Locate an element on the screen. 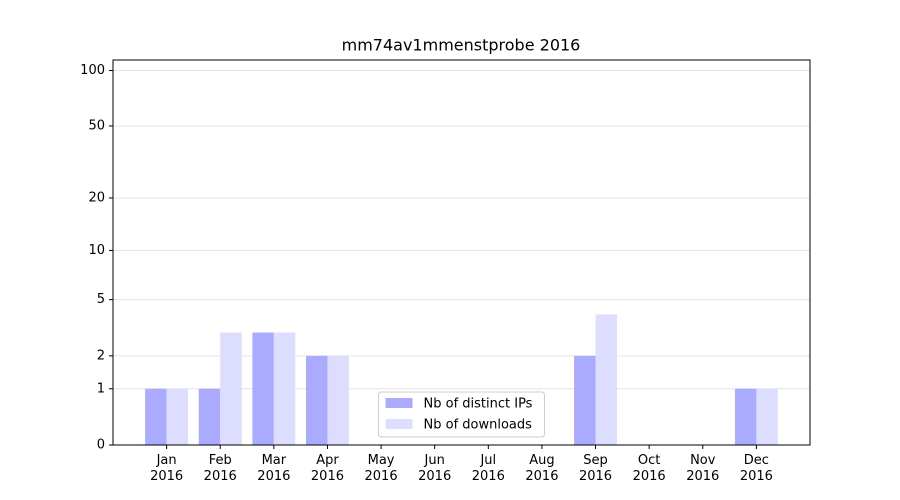 The height and width of the screenshot is (500, 900). y-tick-label: 50 is located at coordinates (96, 125).